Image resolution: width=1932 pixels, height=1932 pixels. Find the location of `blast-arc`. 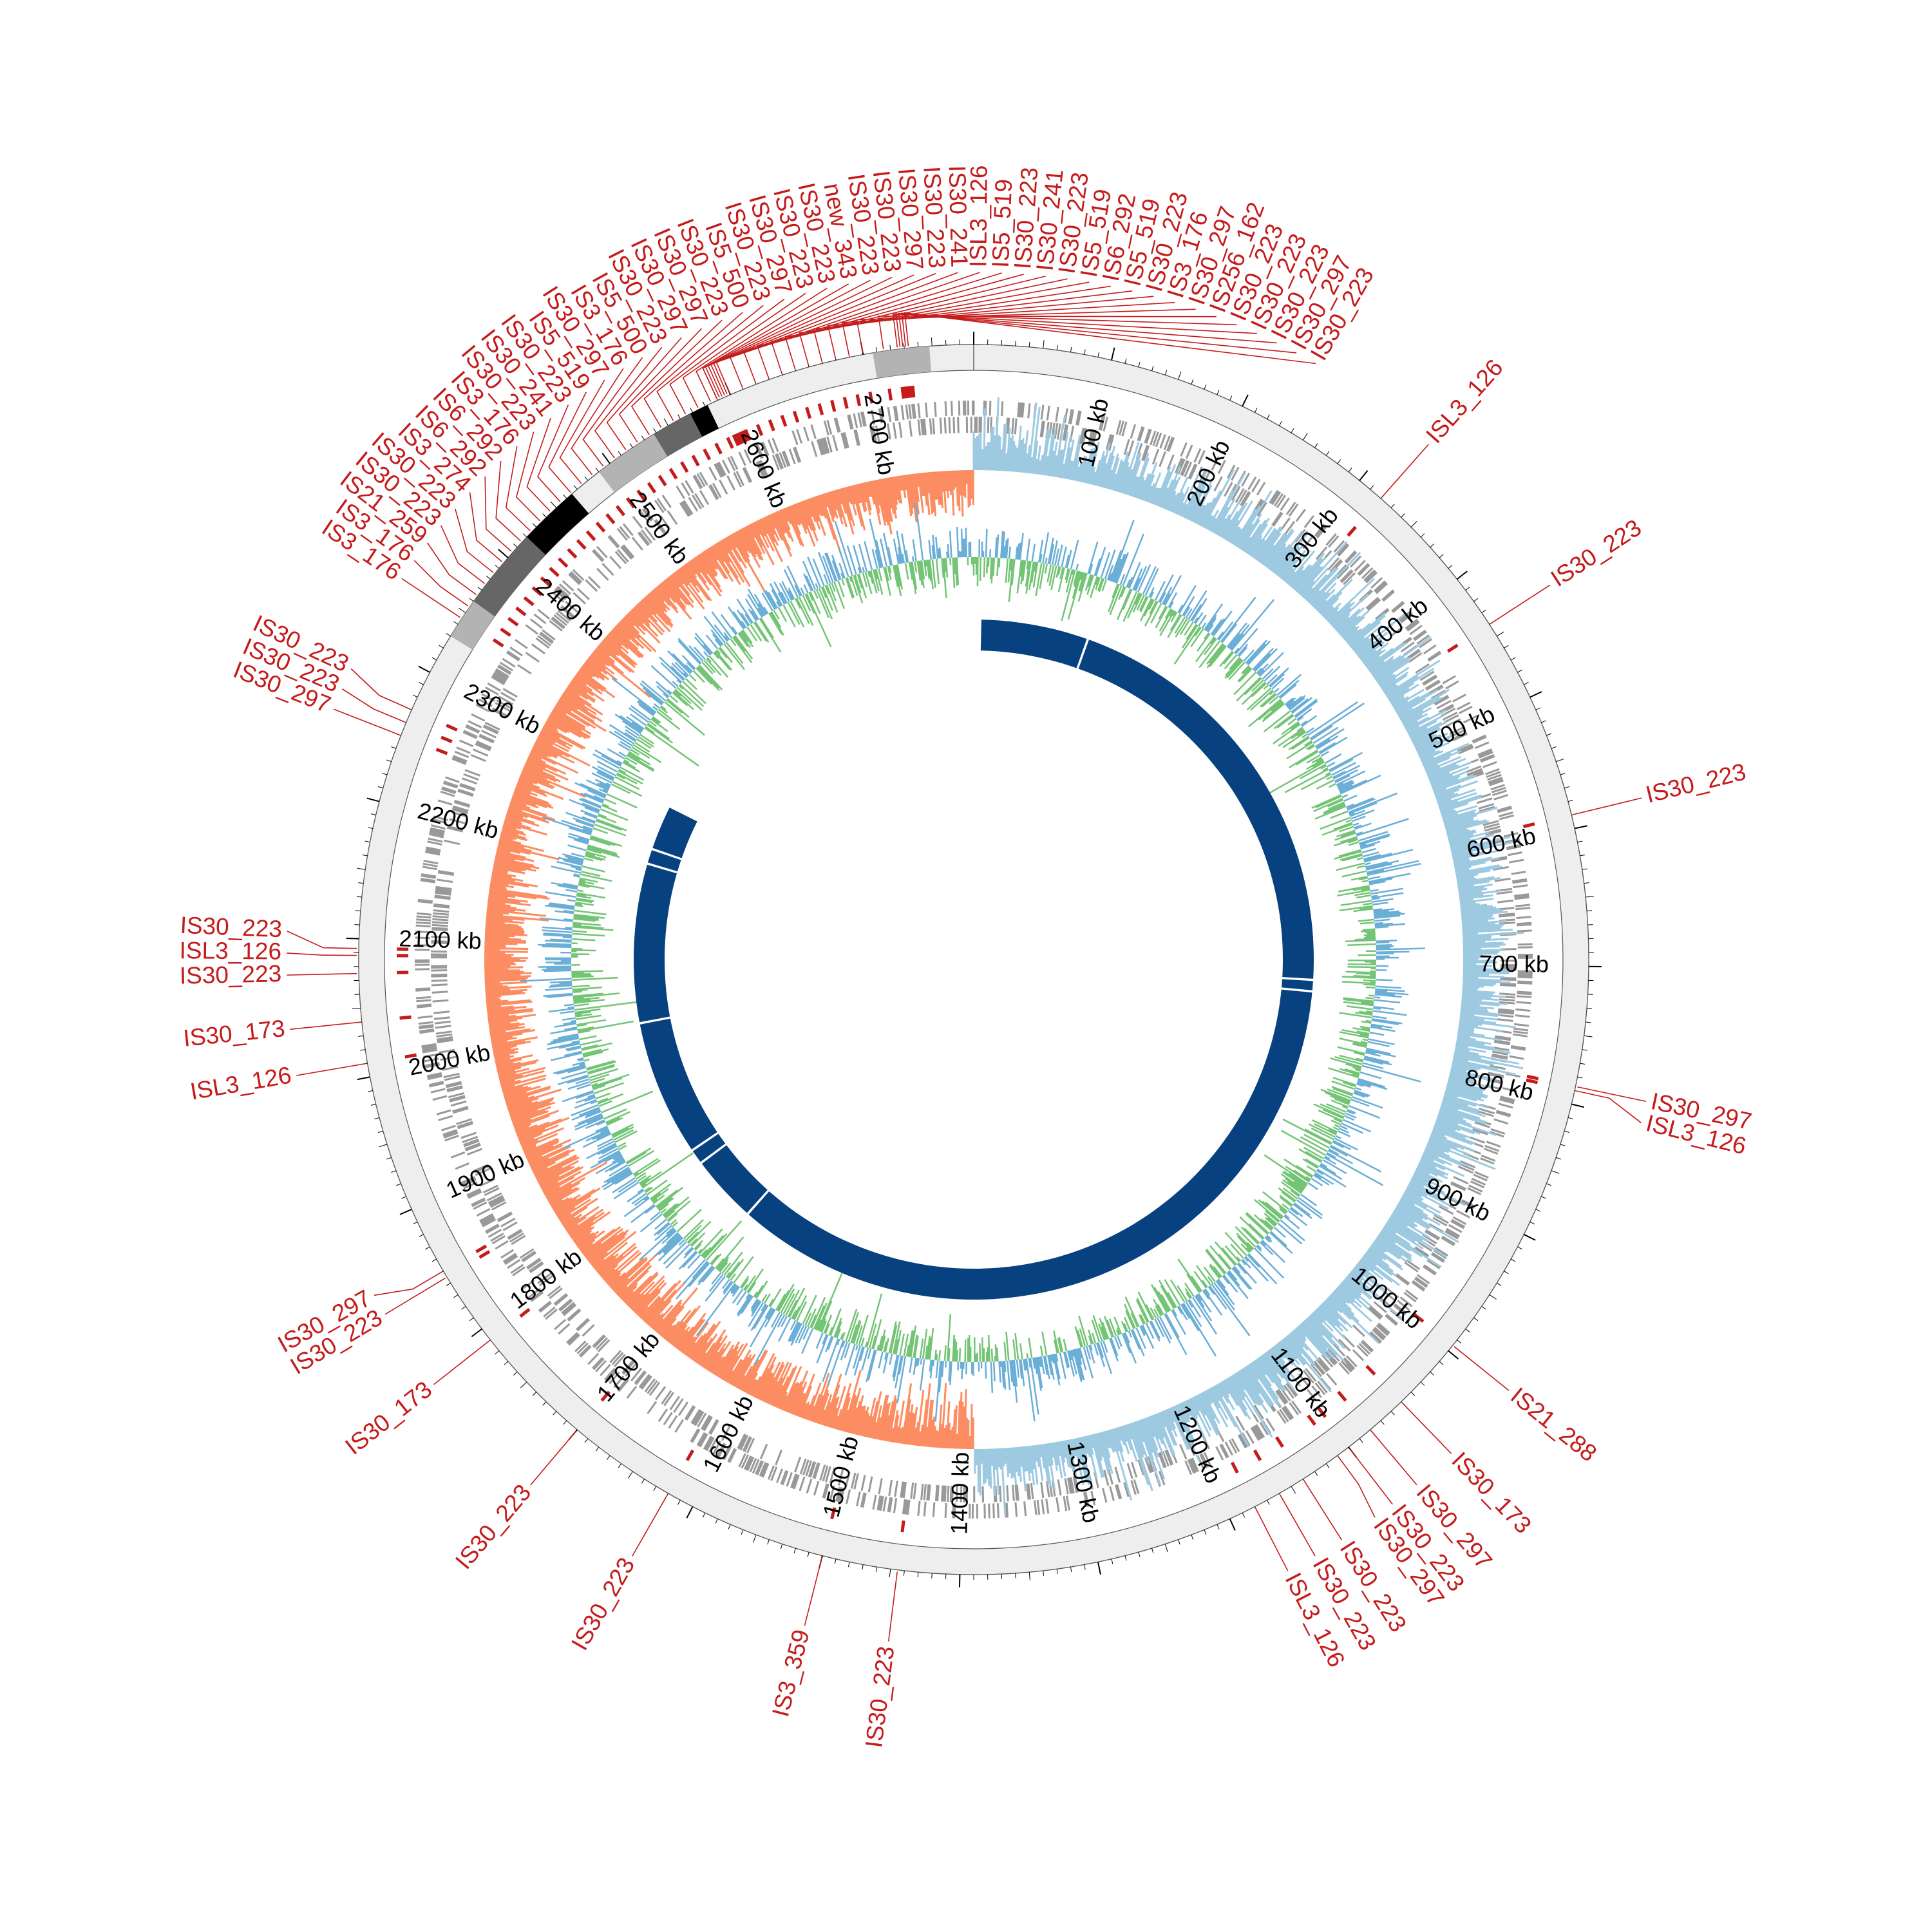

blast-arc is located at coordinates (974, 960).